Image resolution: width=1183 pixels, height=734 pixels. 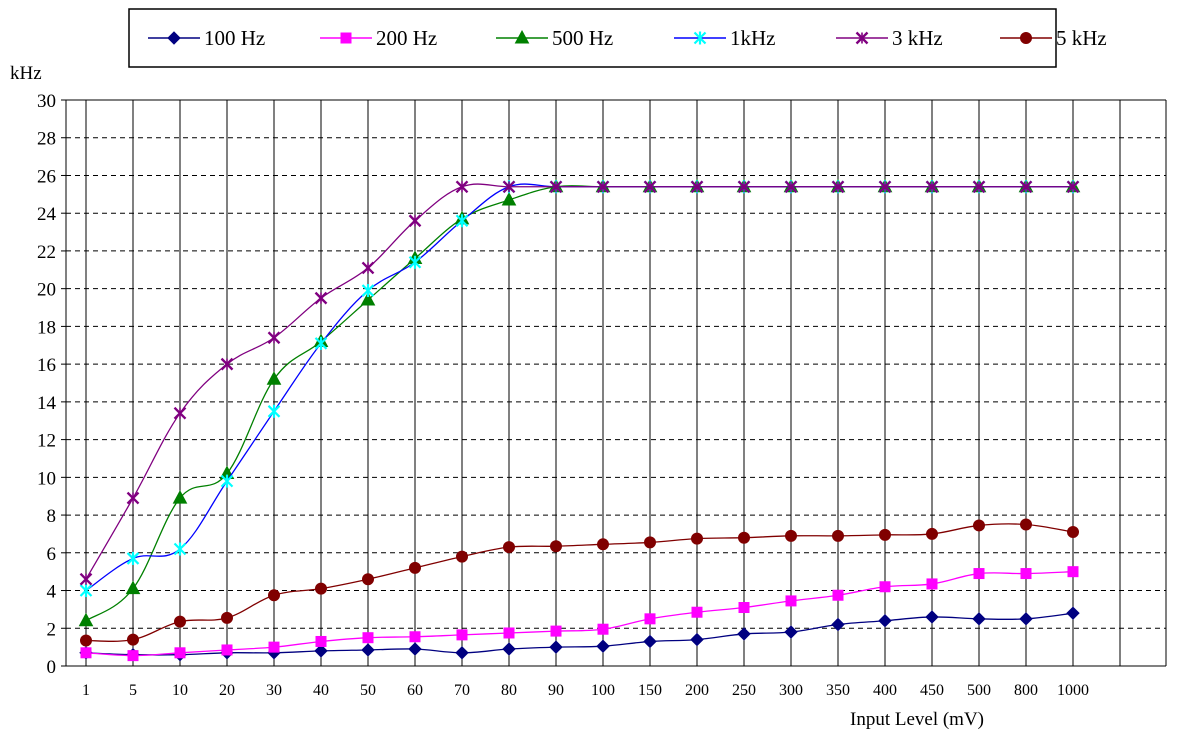 I want to click on legend-label: 200 Hz, so click(x=406, y=38).